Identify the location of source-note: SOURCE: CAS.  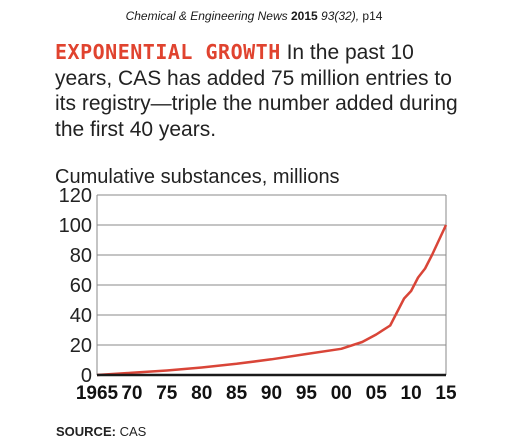
(101, 431).